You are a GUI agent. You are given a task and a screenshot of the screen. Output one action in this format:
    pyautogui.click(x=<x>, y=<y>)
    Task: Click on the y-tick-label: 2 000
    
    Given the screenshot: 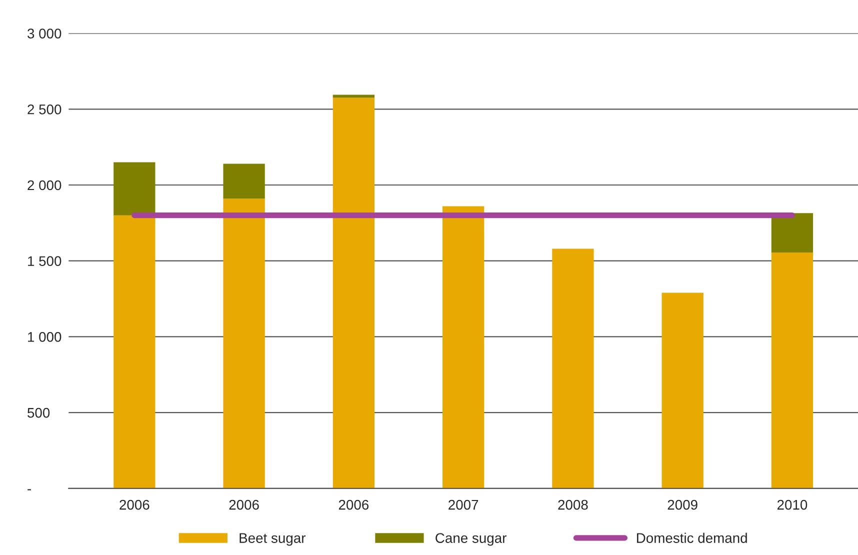 What is the action you would take?
    pyautogui.click(x=45, y=185)
    